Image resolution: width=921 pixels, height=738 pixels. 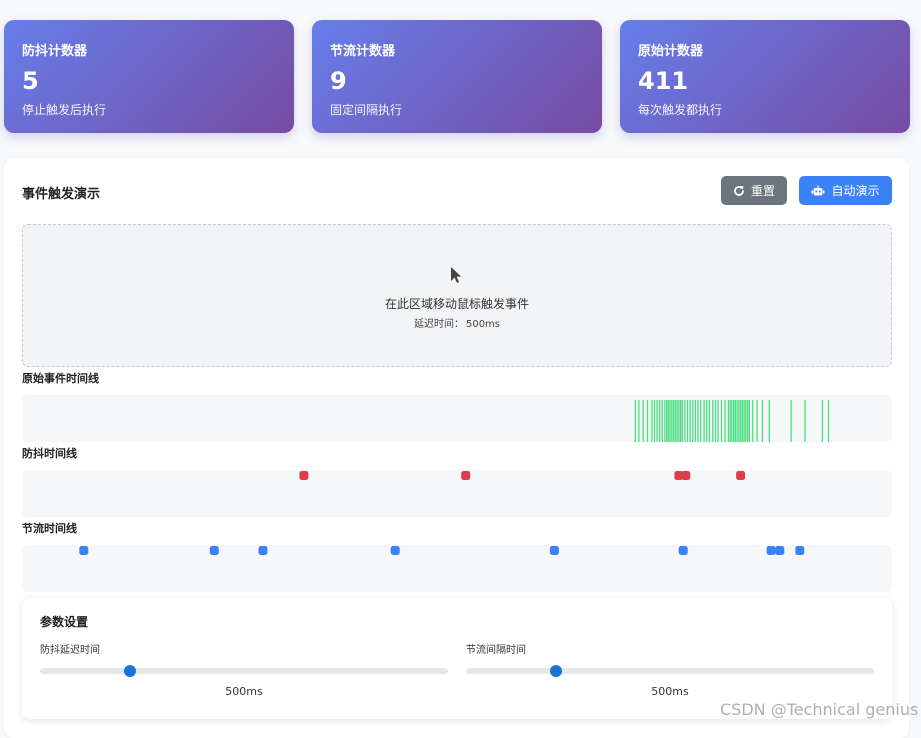 What do you see at coordinates (762, 191) in the screenshot?
I see `reset-label: 重置` at bounding box center [762, 191].